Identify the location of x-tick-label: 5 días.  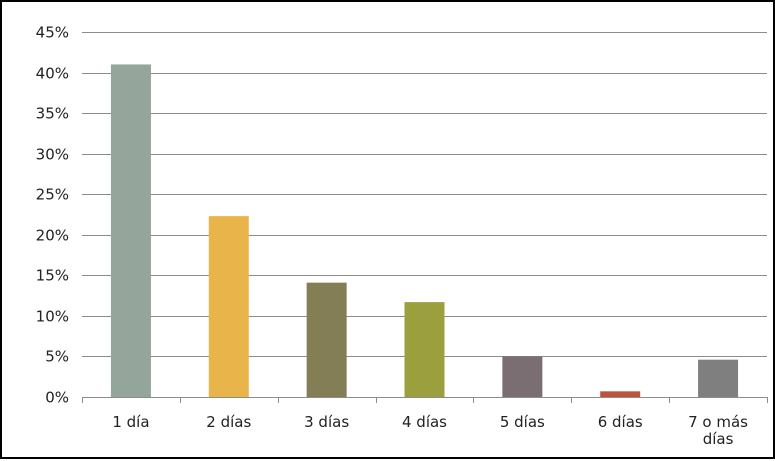
(522, 422).